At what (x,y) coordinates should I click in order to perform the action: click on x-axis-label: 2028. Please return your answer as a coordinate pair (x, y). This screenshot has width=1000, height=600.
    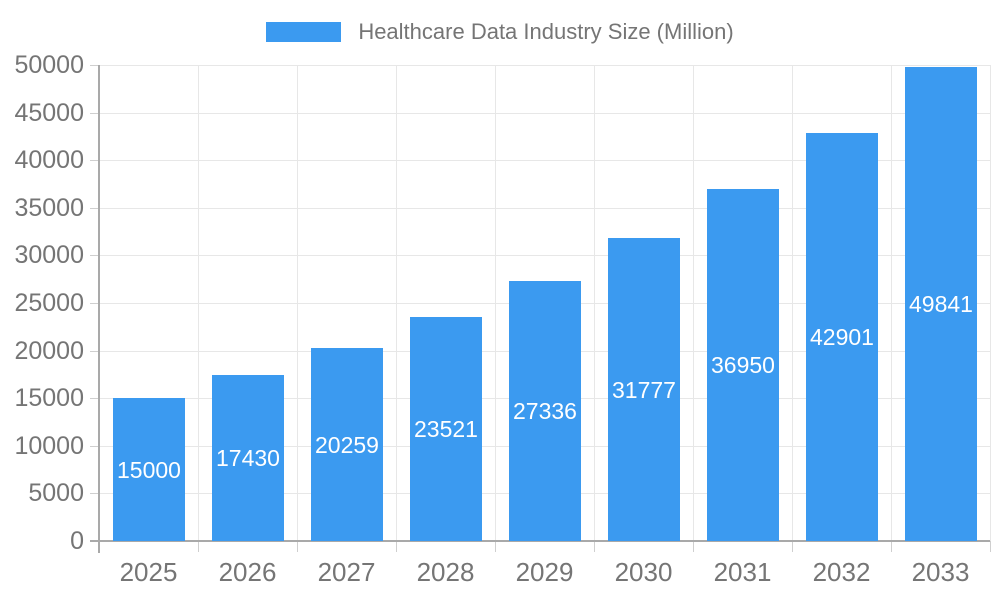
    Looking at the image, I should click on (445, 572).